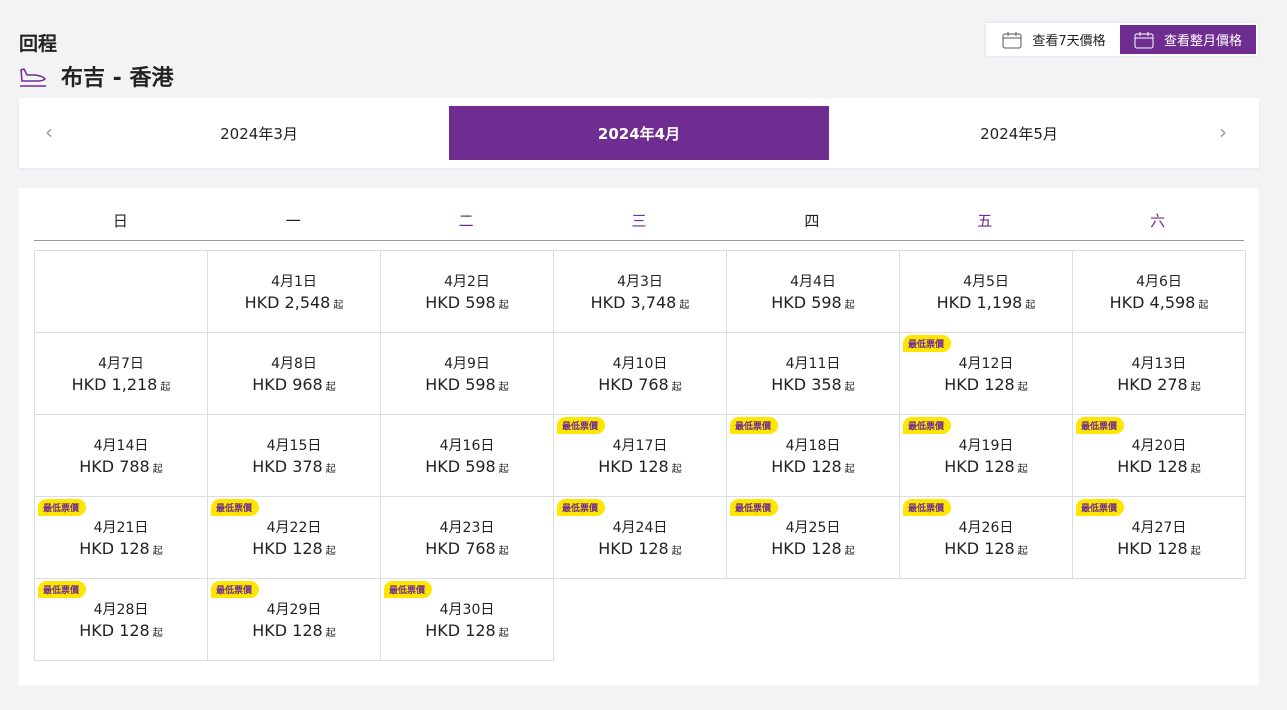  I want to click on day-cell: 4月15日 HKD 378 起, so click(294, 455).